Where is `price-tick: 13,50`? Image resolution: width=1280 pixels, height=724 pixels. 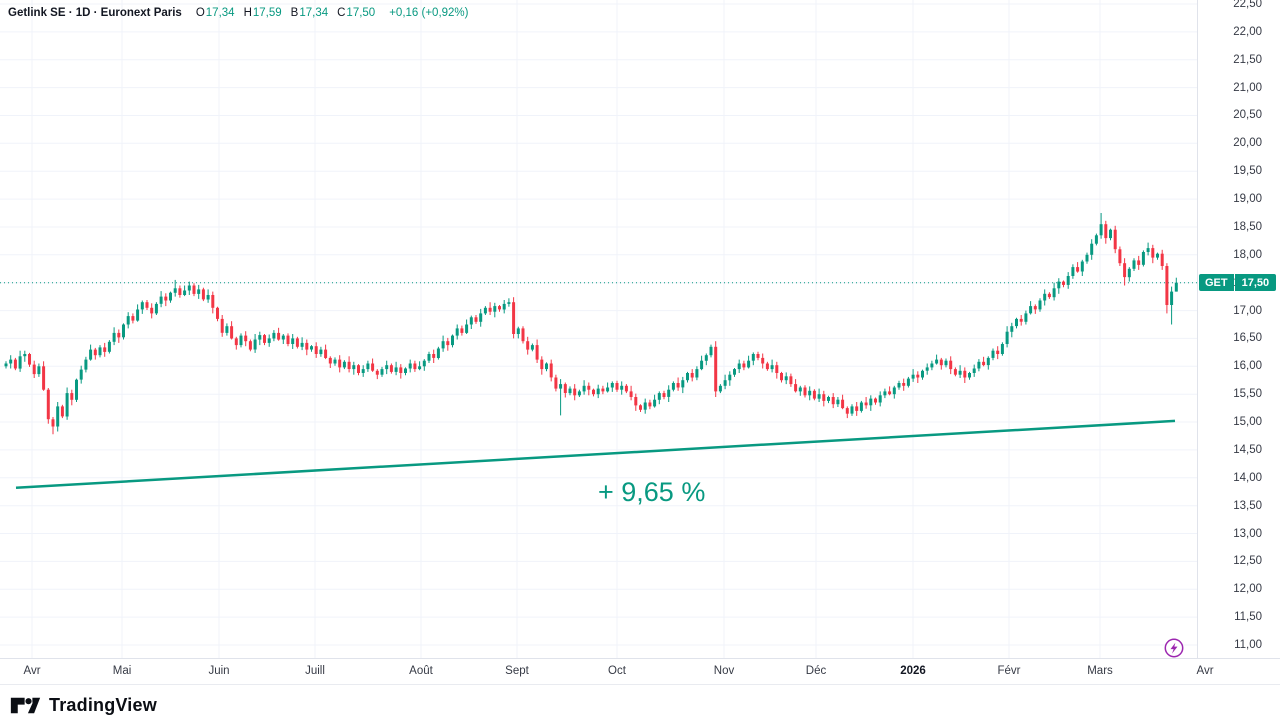 price-tick: 13,50 is located at coordinates (1247, 505).